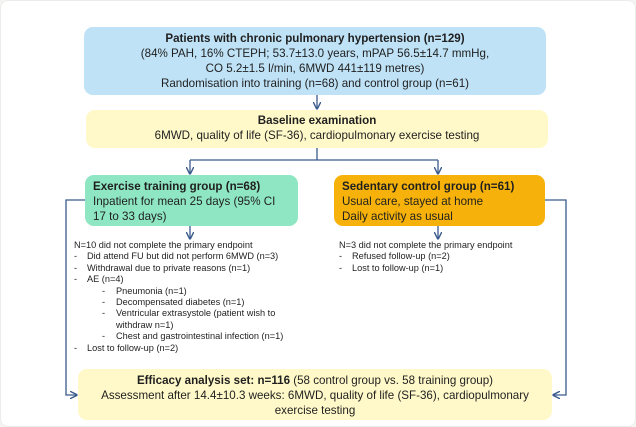 Image resolution: width=636 pixels, height=427 pixels. What do you see at coordinates (556, 297) in the screenshot?
I see `arrow-control-to-efficacy` at bounding box center [556, 297].